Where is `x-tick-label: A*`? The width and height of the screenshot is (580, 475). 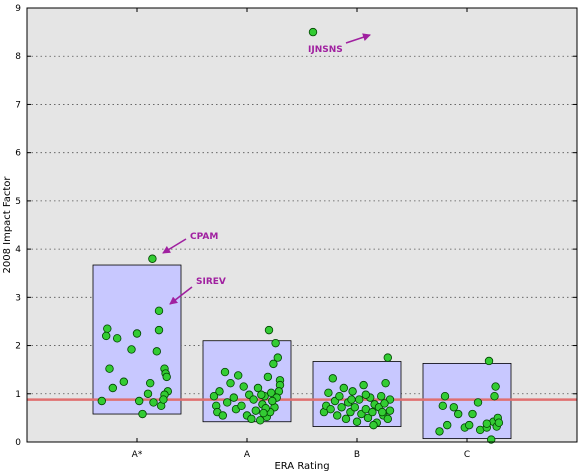 x-tick-label: A* is located at coordinates (137, 455).